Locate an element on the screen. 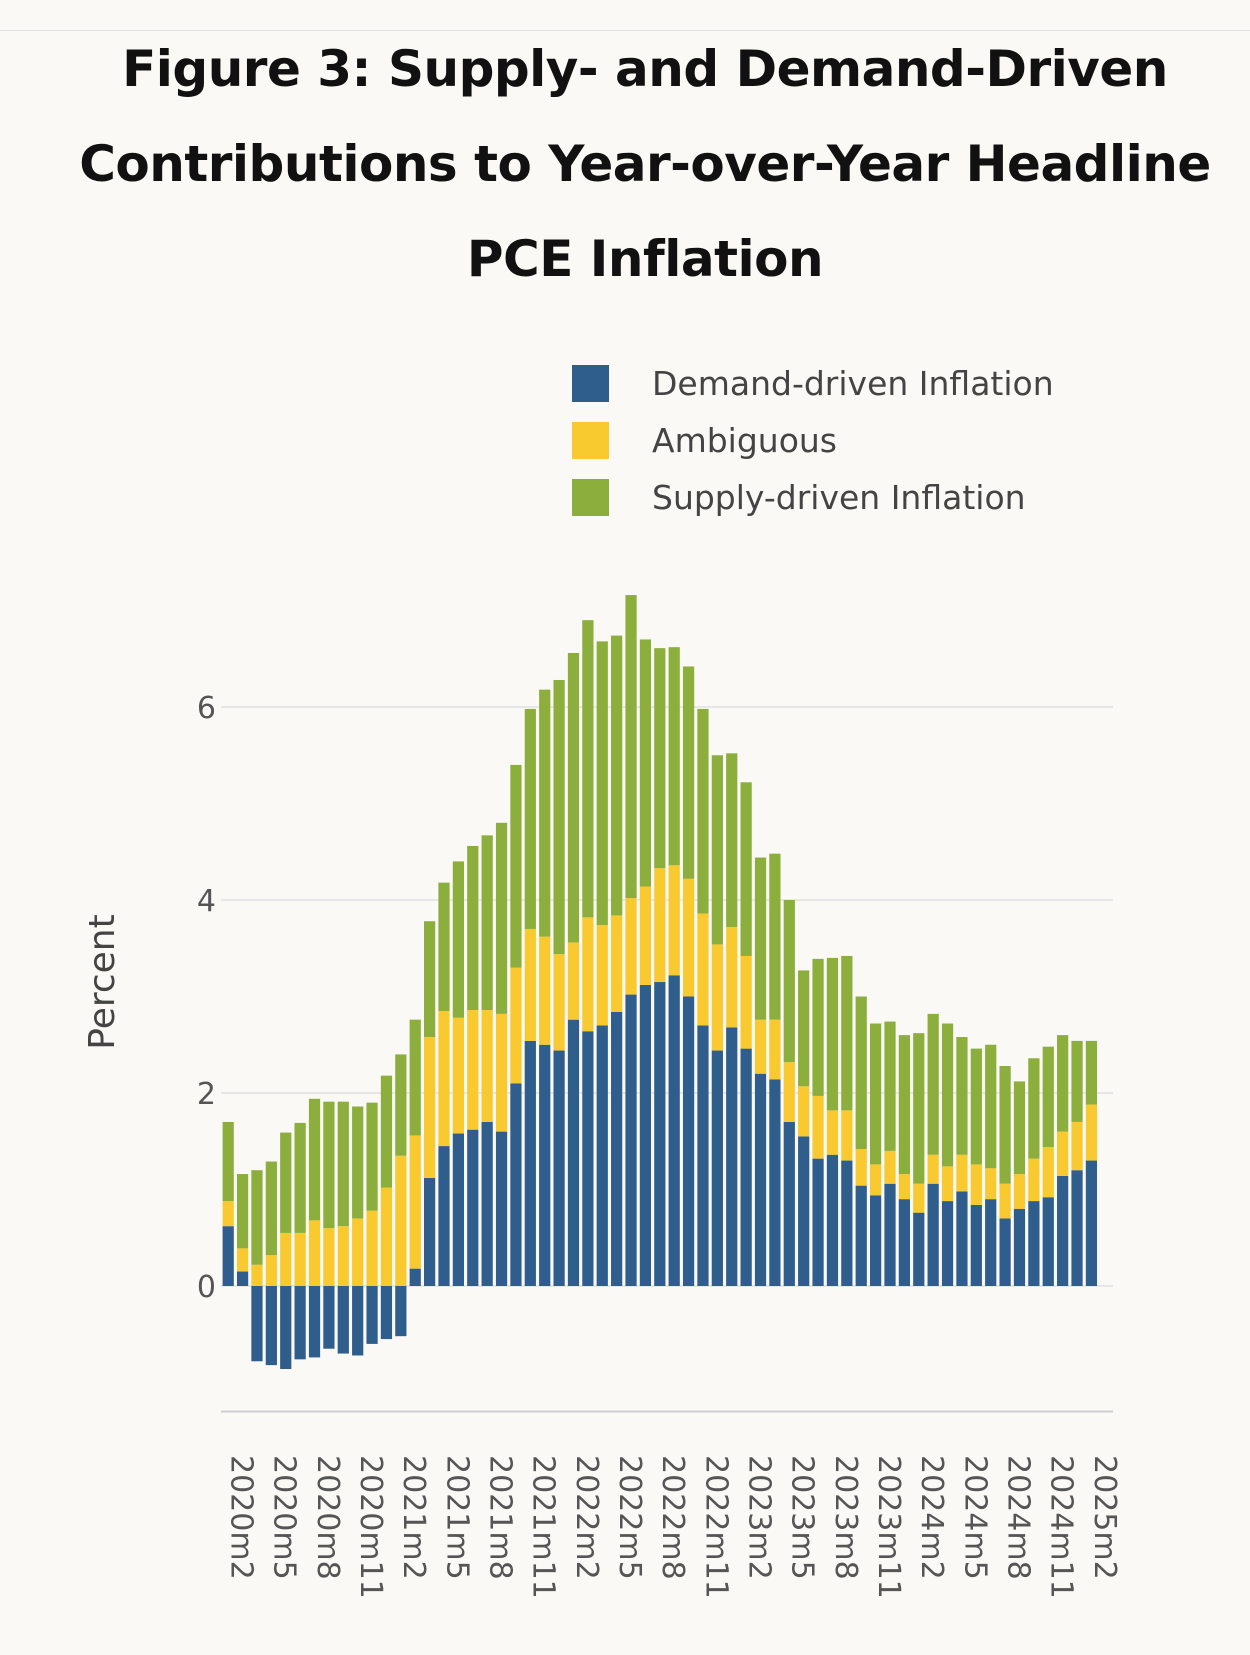 The width and height of the screenshot is (1250, 1655). bar-supply-2023m12 is located at coordinates (904, 1105).